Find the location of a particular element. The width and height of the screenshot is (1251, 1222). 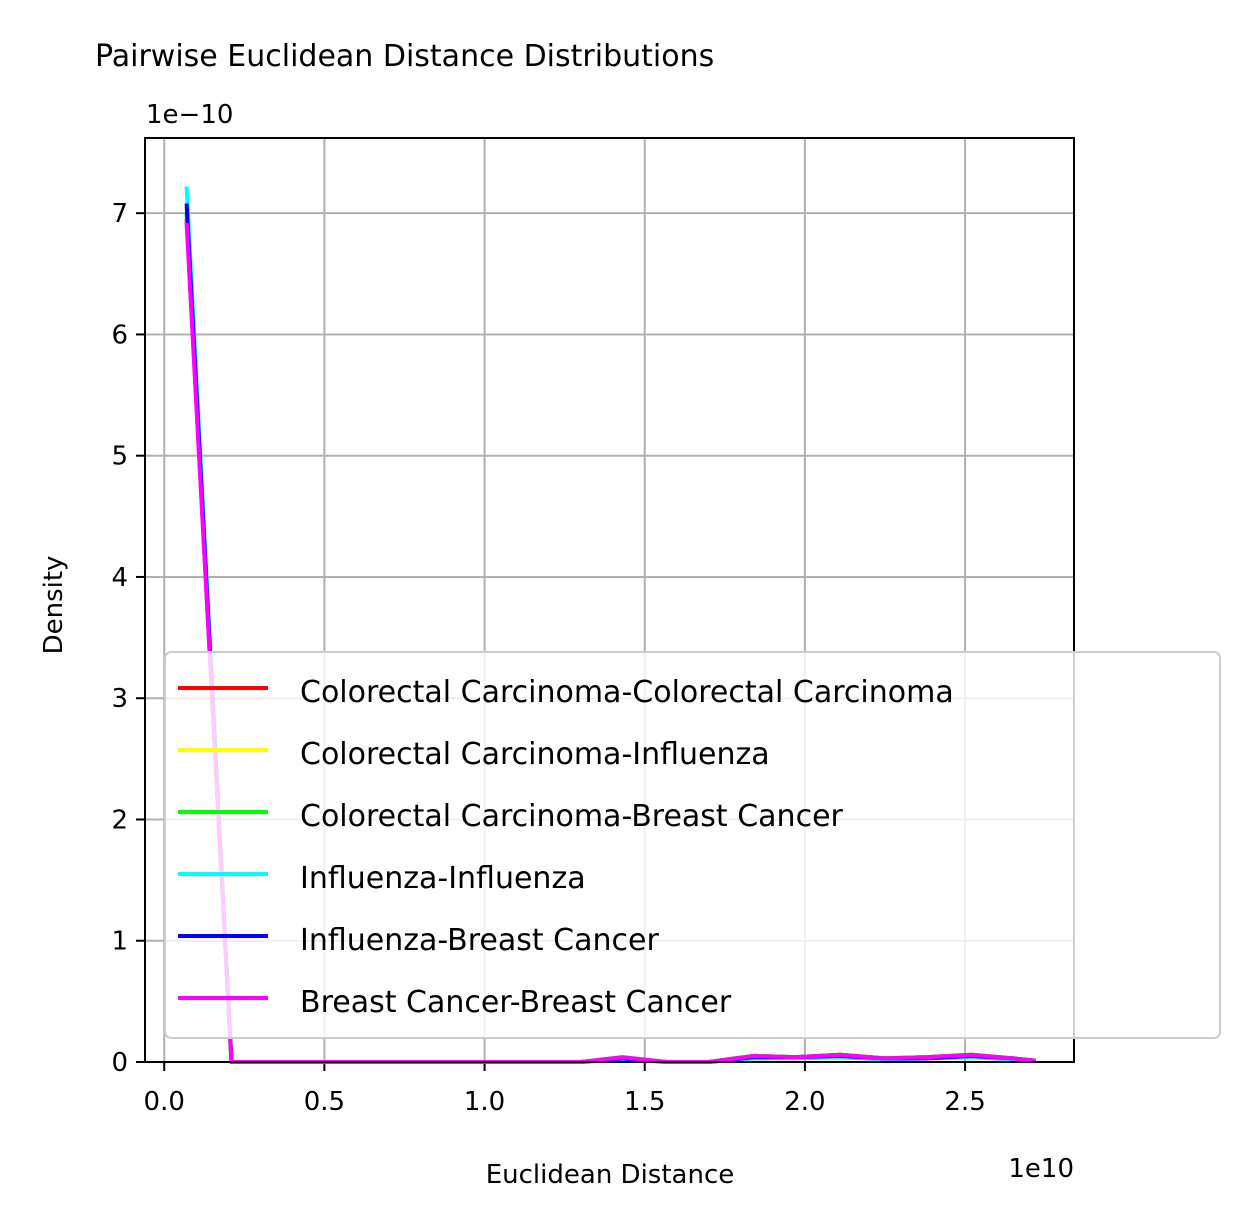

x-tick-label: 1.5 is located at coordinates (644, 1102).